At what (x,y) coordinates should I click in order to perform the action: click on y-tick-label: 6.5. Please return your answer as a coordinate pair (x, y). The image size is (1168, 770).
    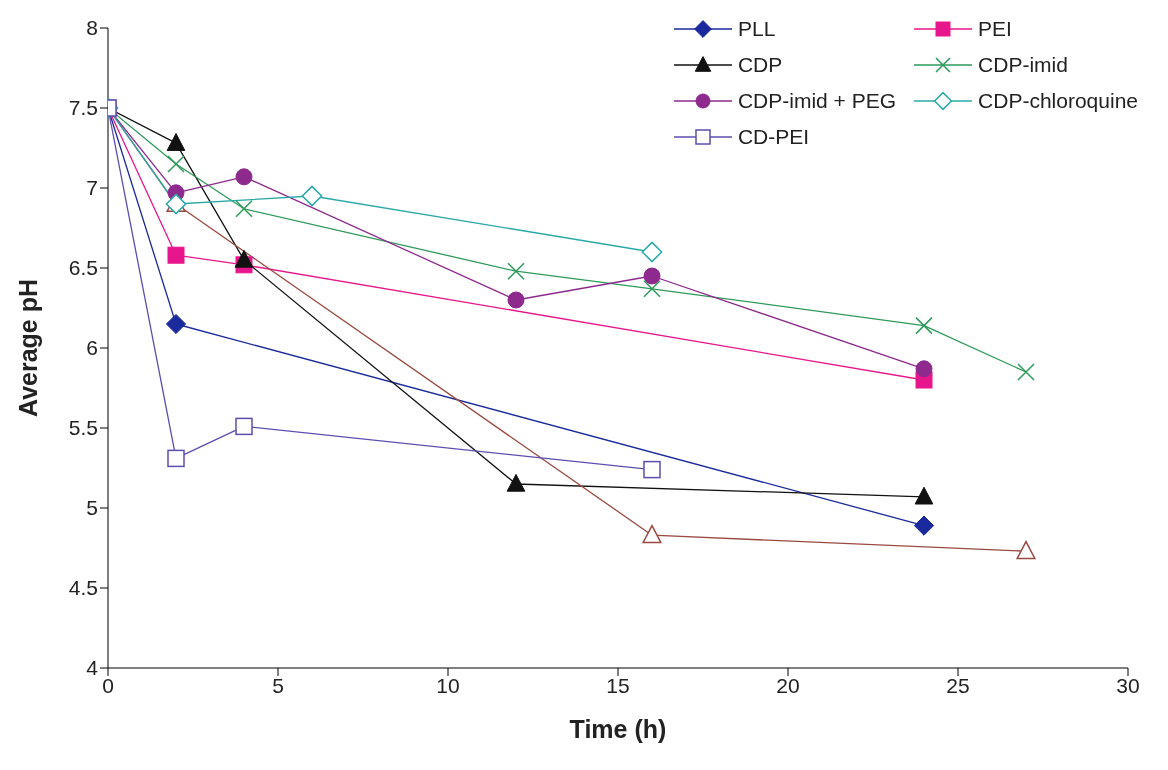
    Looking at the image, I should click on (83, 268).